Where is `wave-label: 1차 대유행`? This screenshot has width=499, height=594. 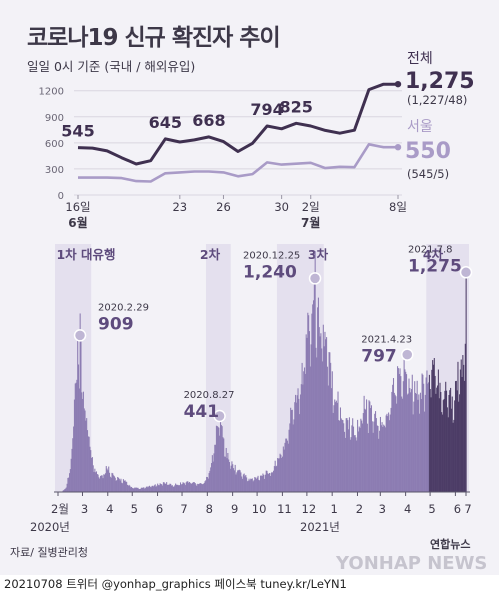 wave-label: 1차 대유행 is located at coordinates (85, 254).